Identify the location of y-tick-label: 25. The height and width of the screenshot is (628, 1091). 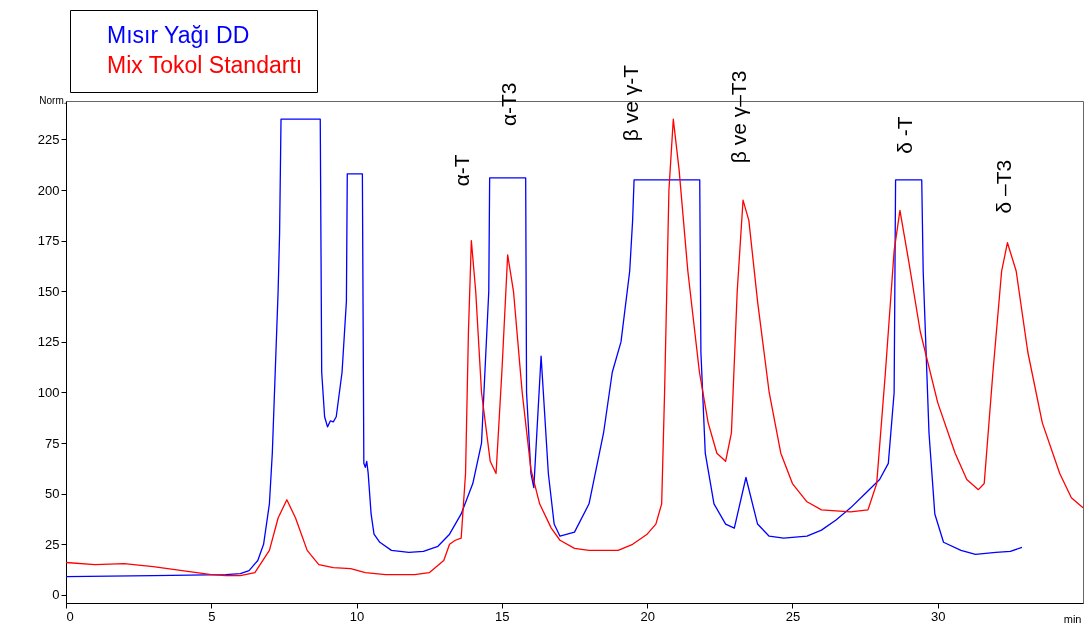
(52, 544).